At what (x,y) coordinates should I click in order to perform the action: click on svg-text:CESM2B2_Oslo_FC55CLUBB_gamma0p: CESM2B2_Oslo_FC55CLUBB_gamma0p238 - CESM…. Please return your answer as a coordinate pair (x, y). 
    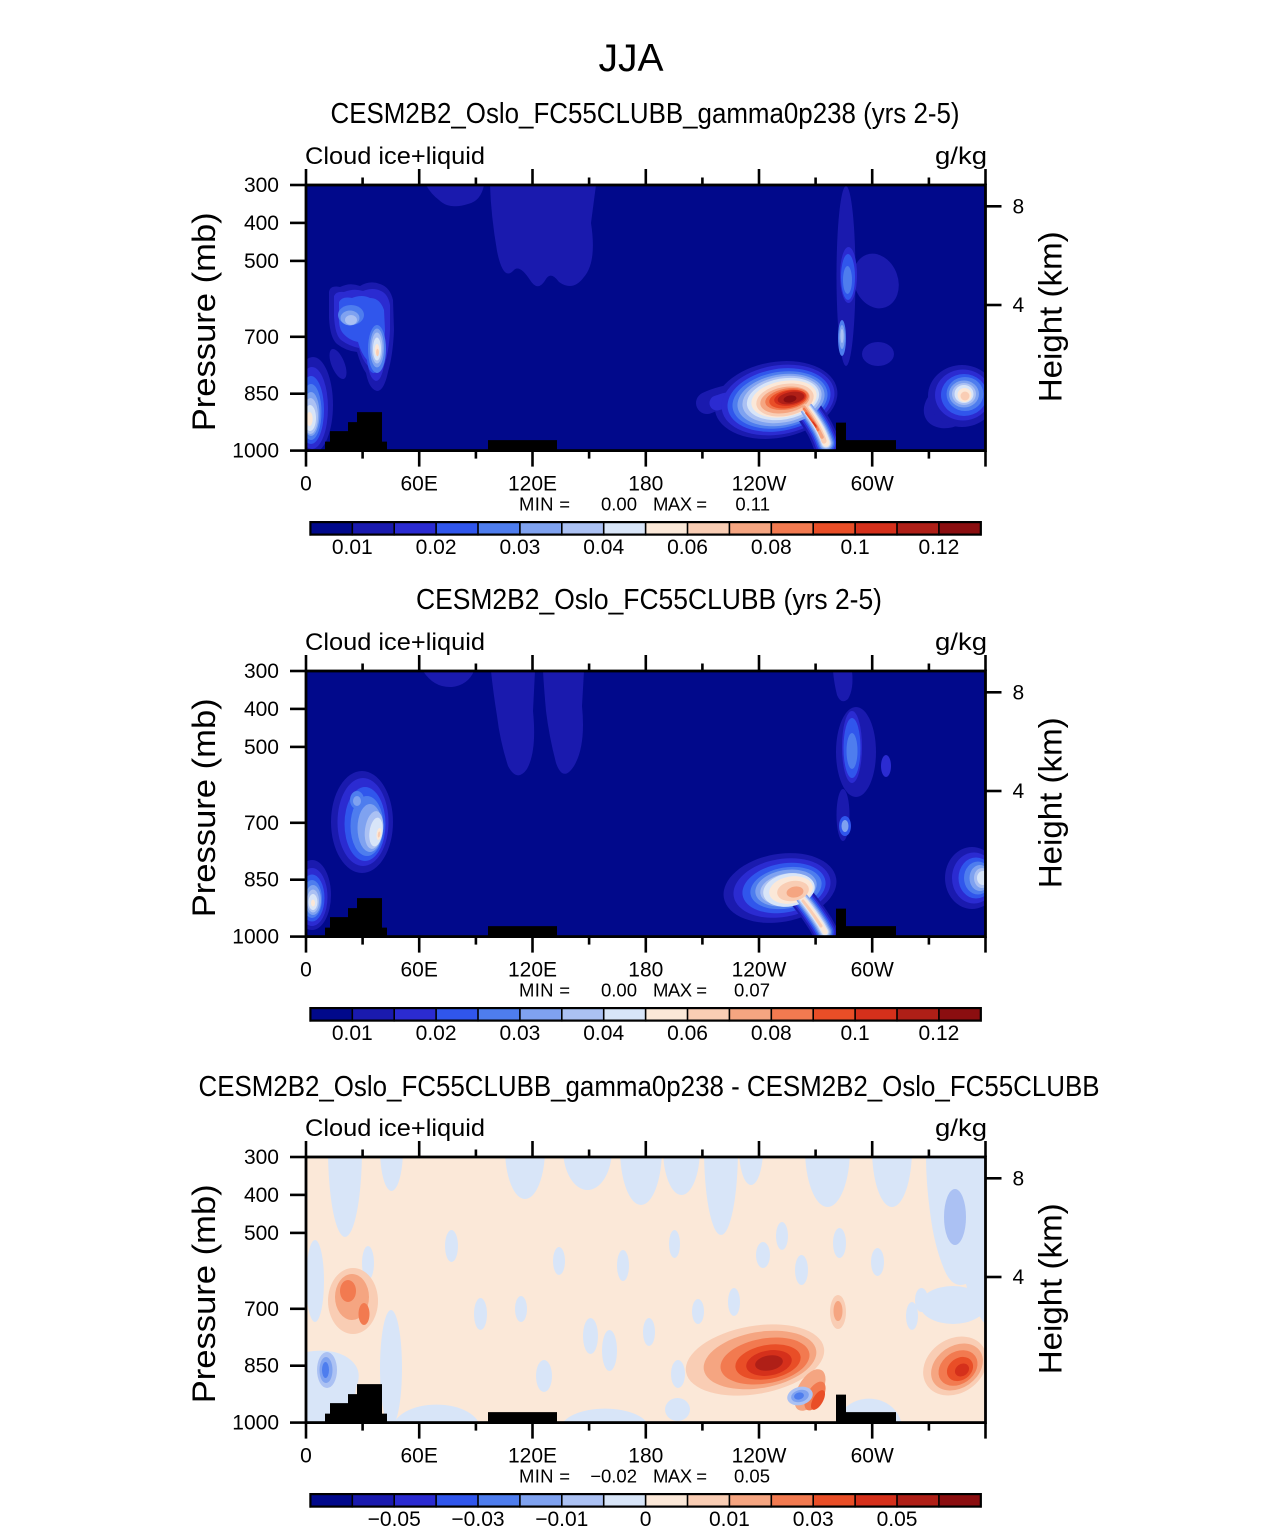
    Looking at the image, I should click on (649, 1087).